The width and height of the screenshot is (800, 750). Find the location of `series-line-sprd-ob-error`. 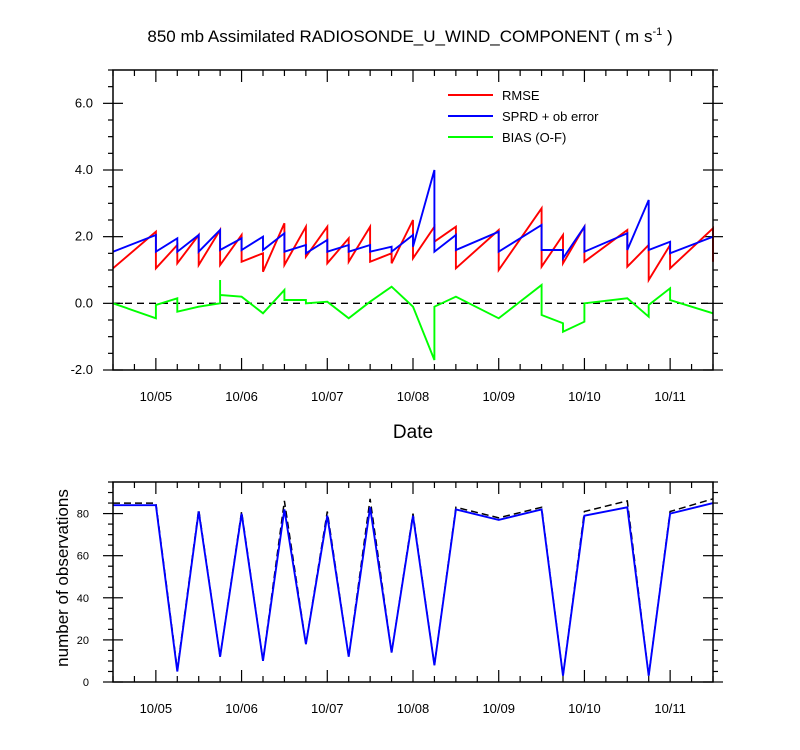

series-line-sprd-ob-error is located at coordinates (413, 215).